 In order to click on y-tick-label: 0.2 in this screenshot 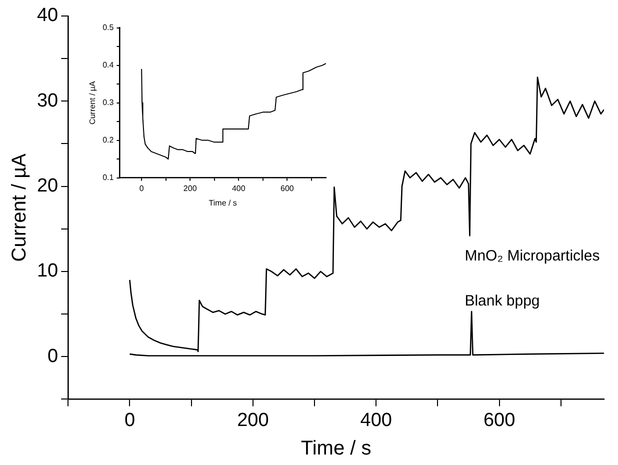, I will do `click(108, 140)`.